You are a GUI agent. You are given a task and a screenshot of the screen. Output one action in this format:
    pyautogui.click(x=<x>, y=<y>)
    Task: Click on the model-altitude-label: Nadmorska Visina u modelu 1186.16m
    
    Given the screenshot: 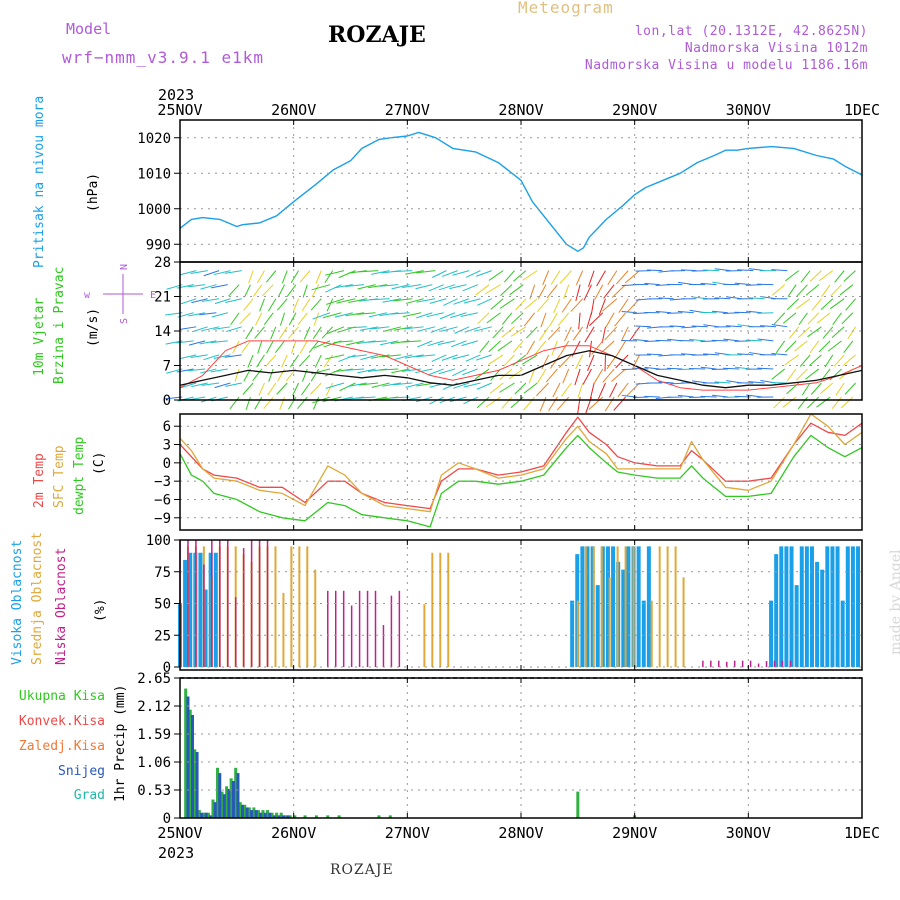 What is the action you would take?
    pyautogui.click(x=726, y=65)
    